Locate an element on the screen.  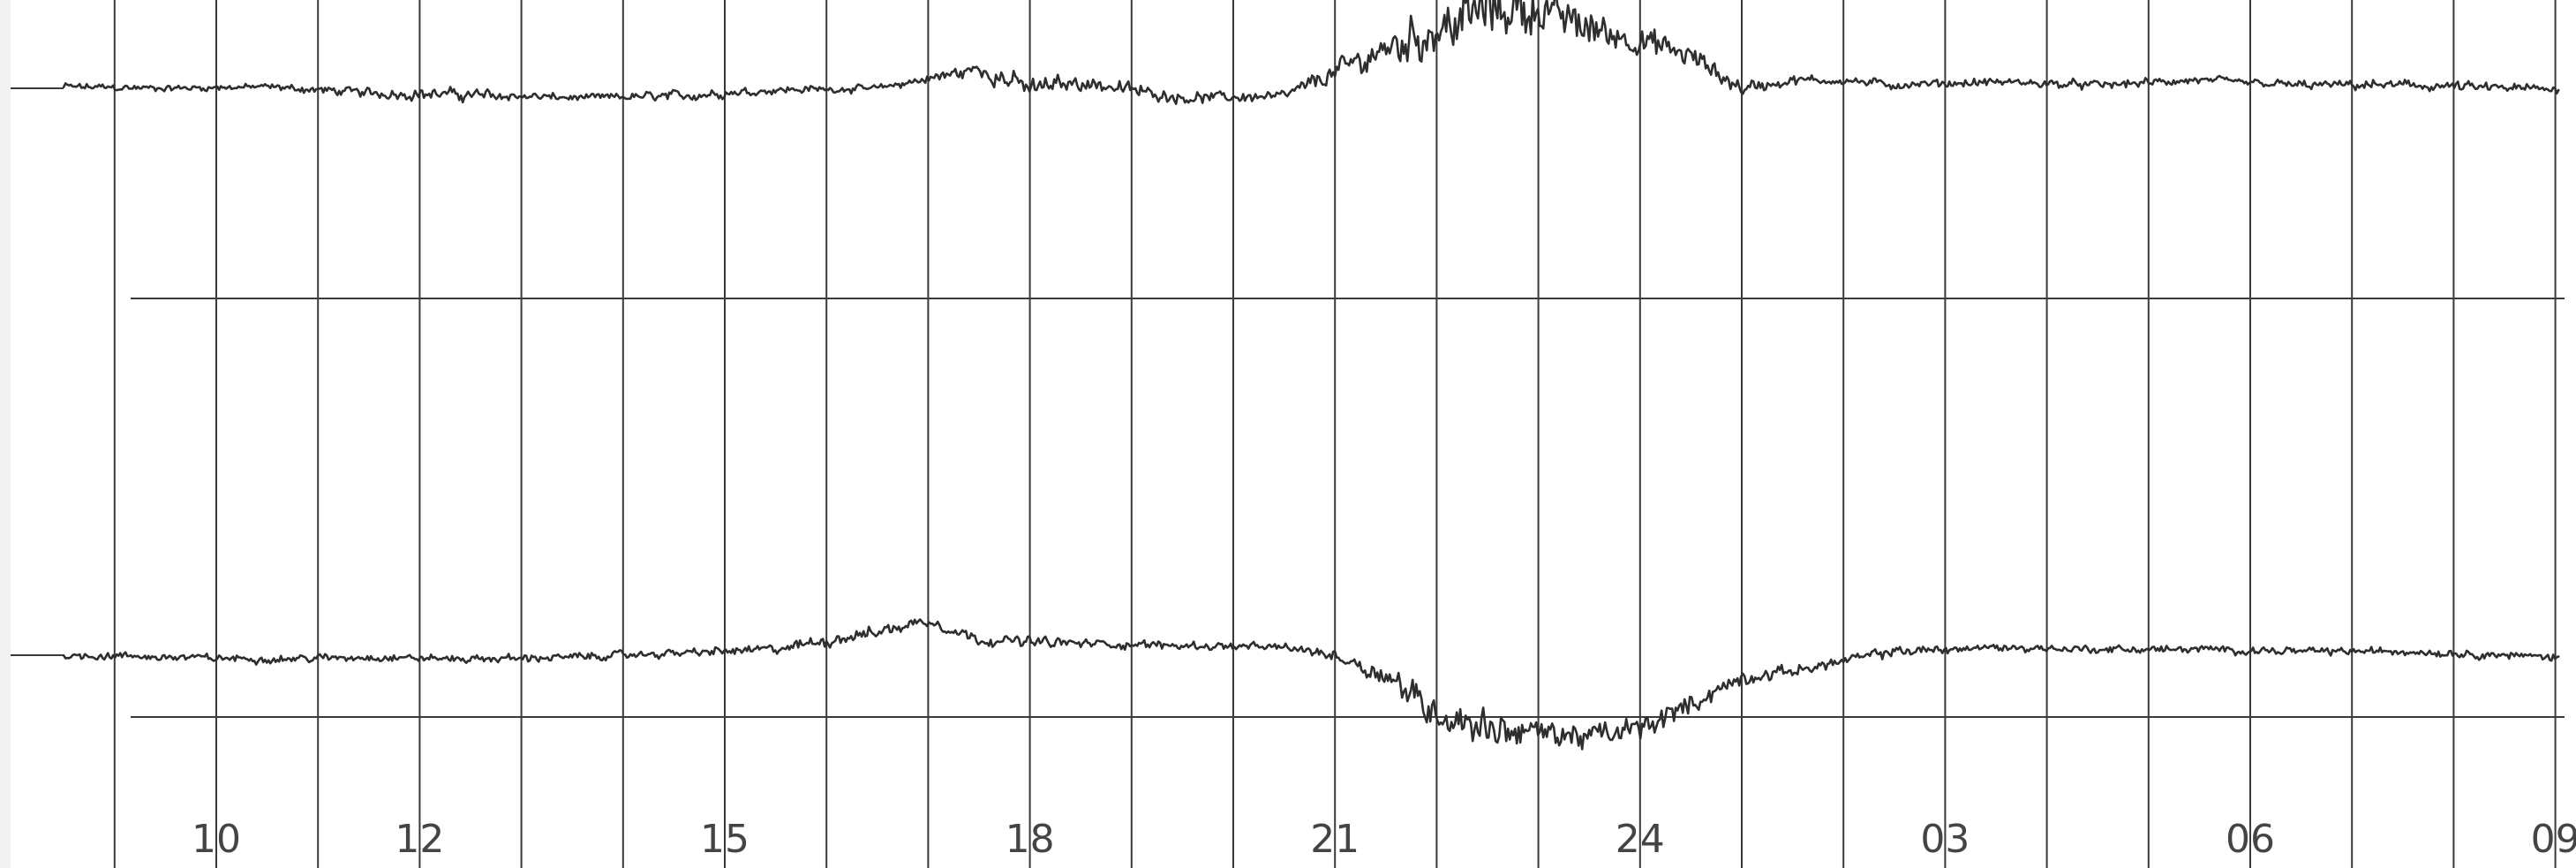
x-tick-label: 12 is located at coordinates (420, 840).